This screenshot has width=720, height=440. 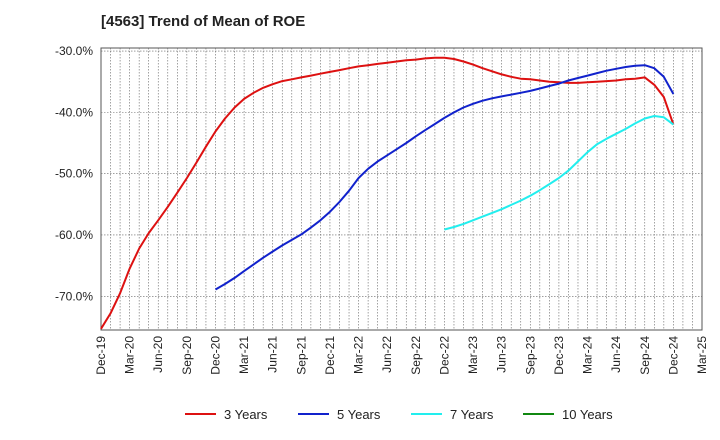 What do you see at coordinates (645, 355) in the screenshot?
I see `x-tick-label: Sep-24` at bounding box center [645, 355].